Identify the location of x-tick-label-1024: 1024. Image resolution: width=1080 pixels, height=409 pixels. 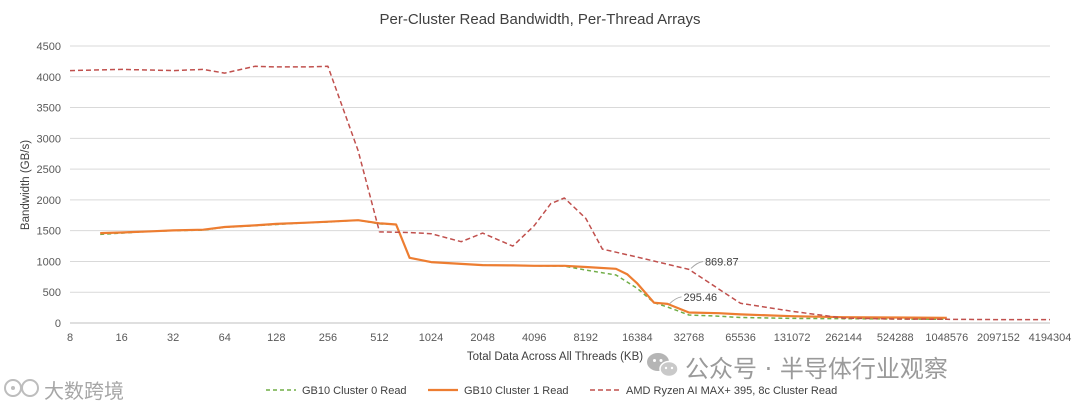
(431, 338).